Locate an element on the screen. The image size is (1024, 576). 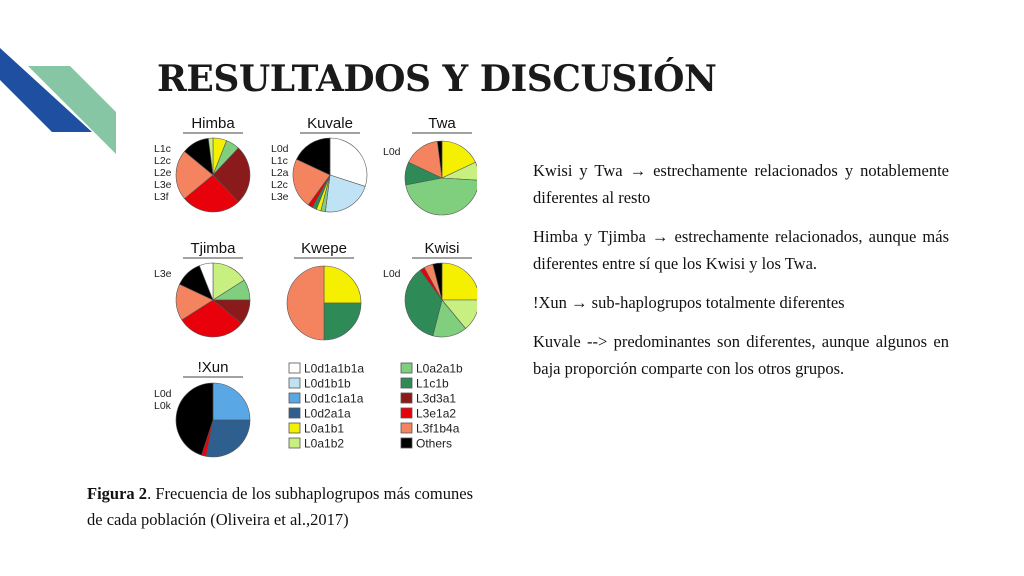
pie-title: Kuvale is located at coordinates (330, 123).